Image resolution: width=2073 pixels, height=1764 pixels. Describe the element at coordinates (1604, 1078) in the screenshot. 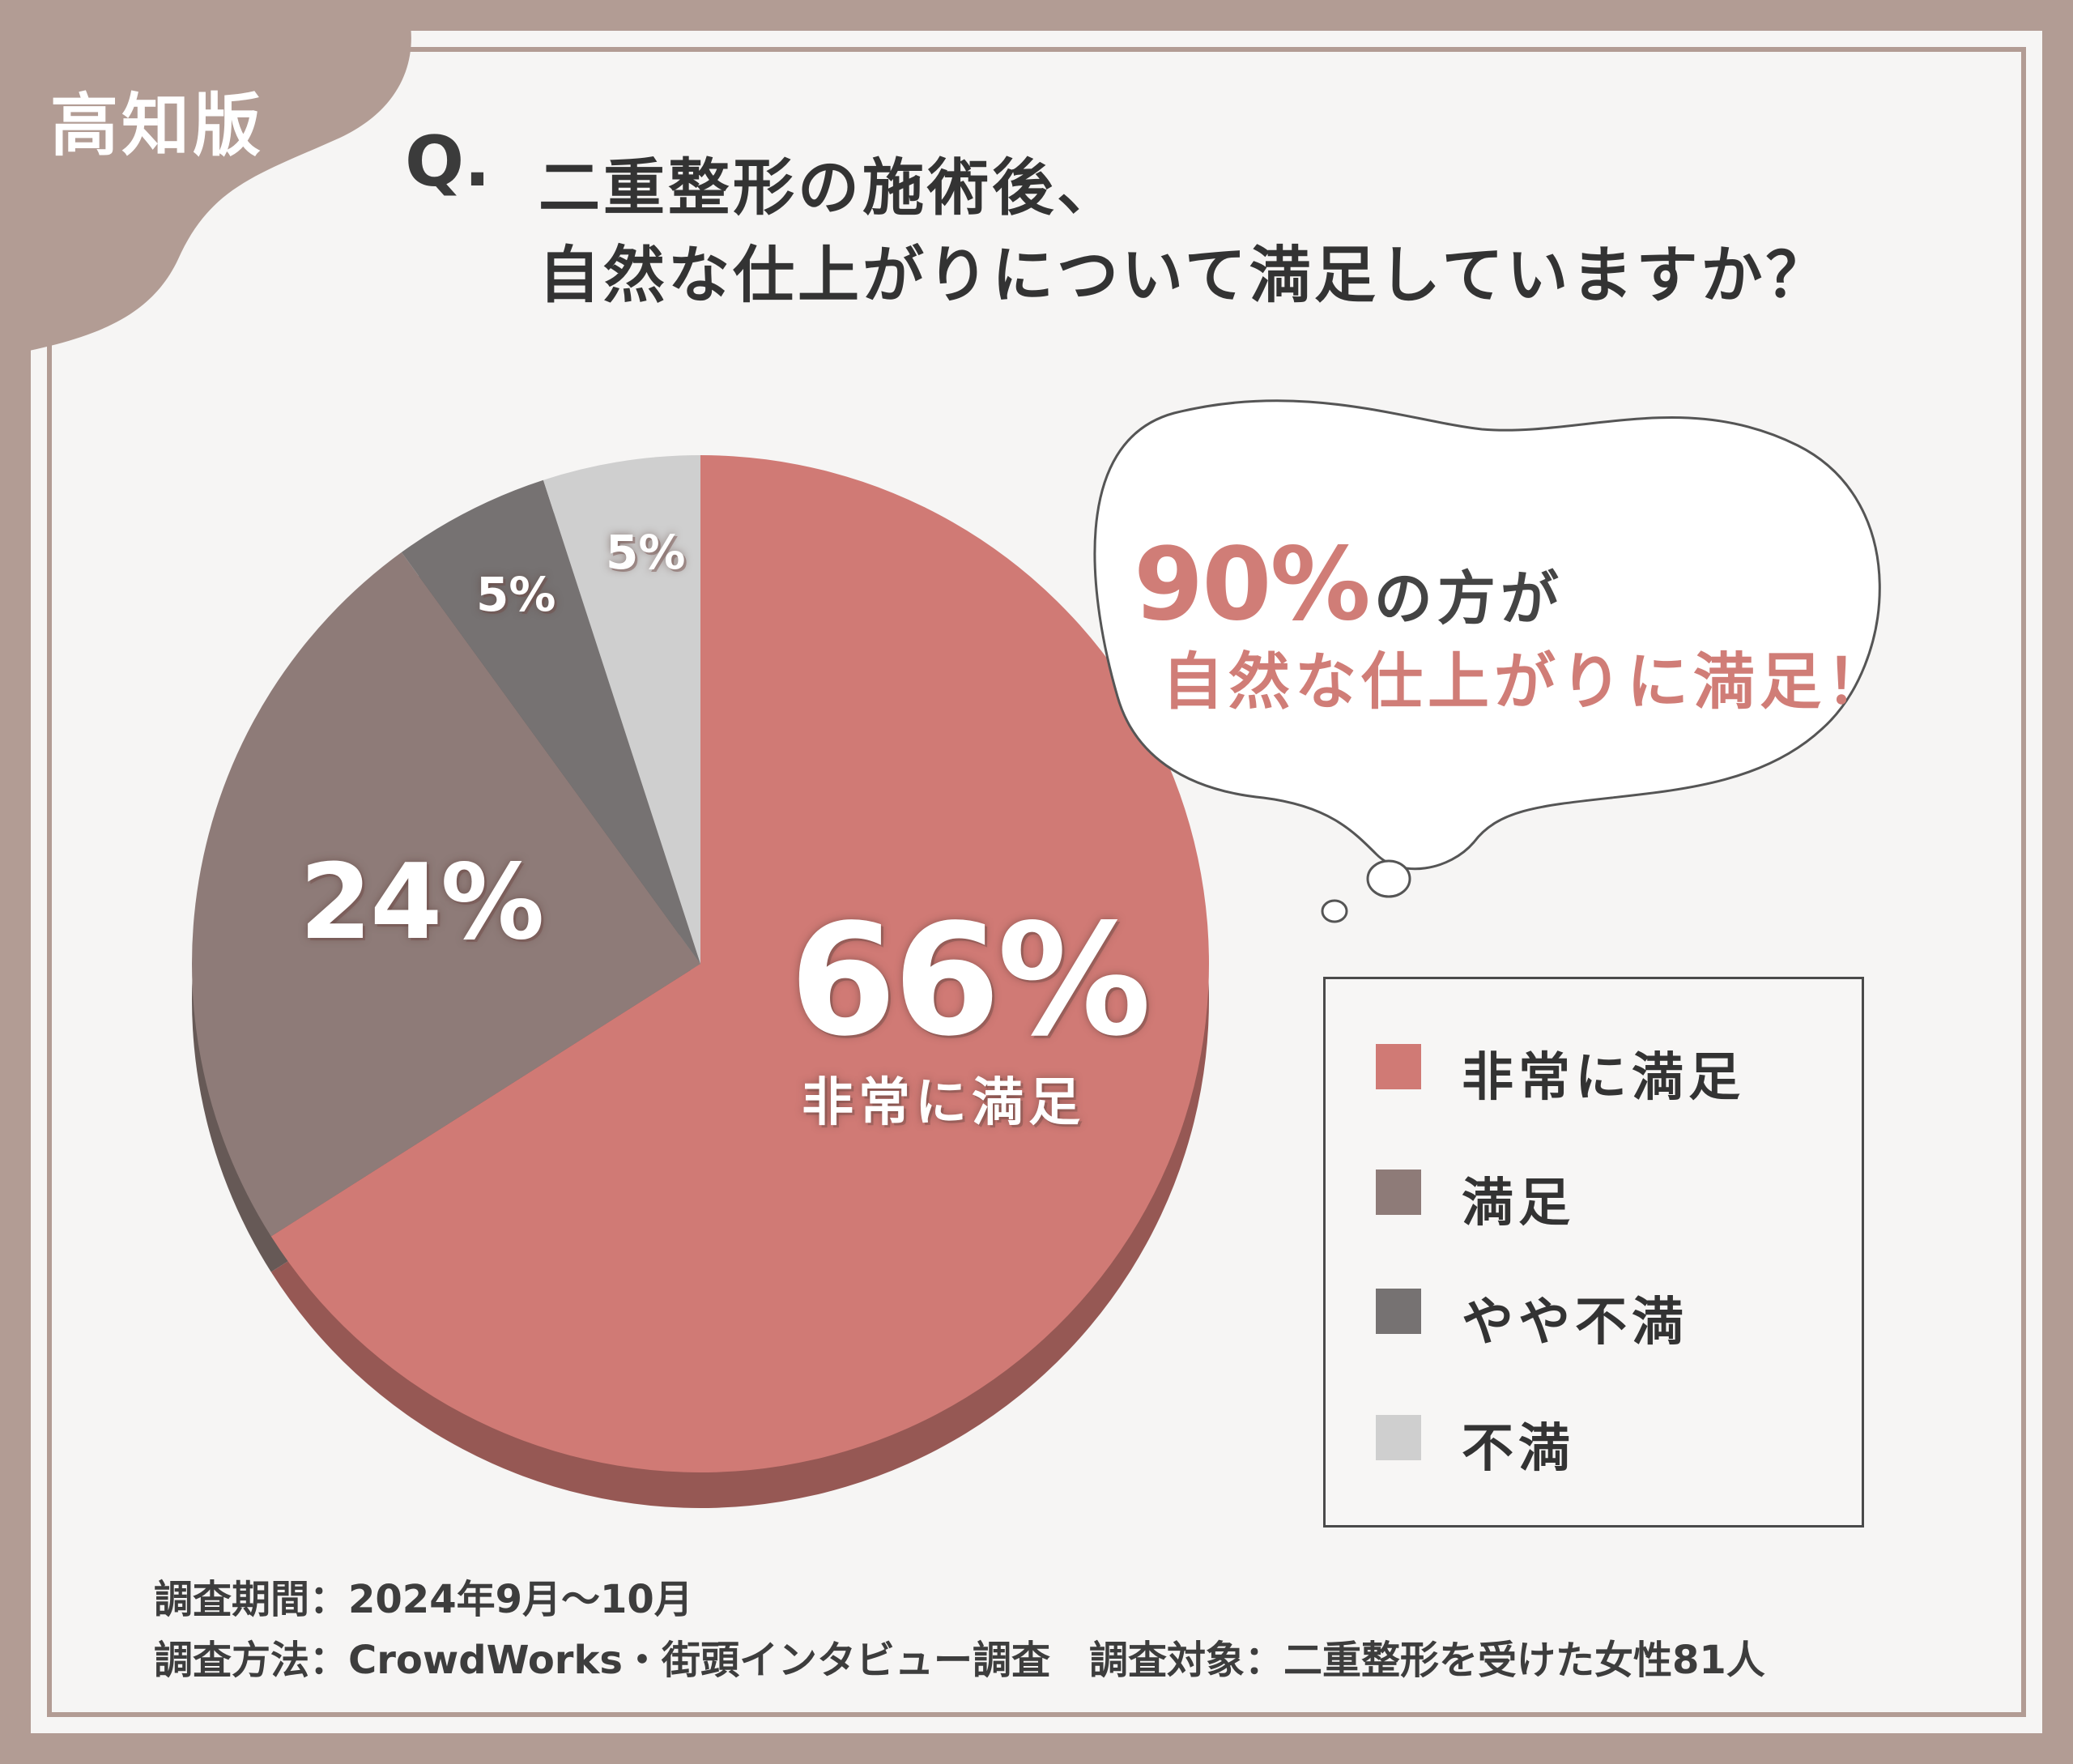

I see `legend-label: 非常に満足` at that location.